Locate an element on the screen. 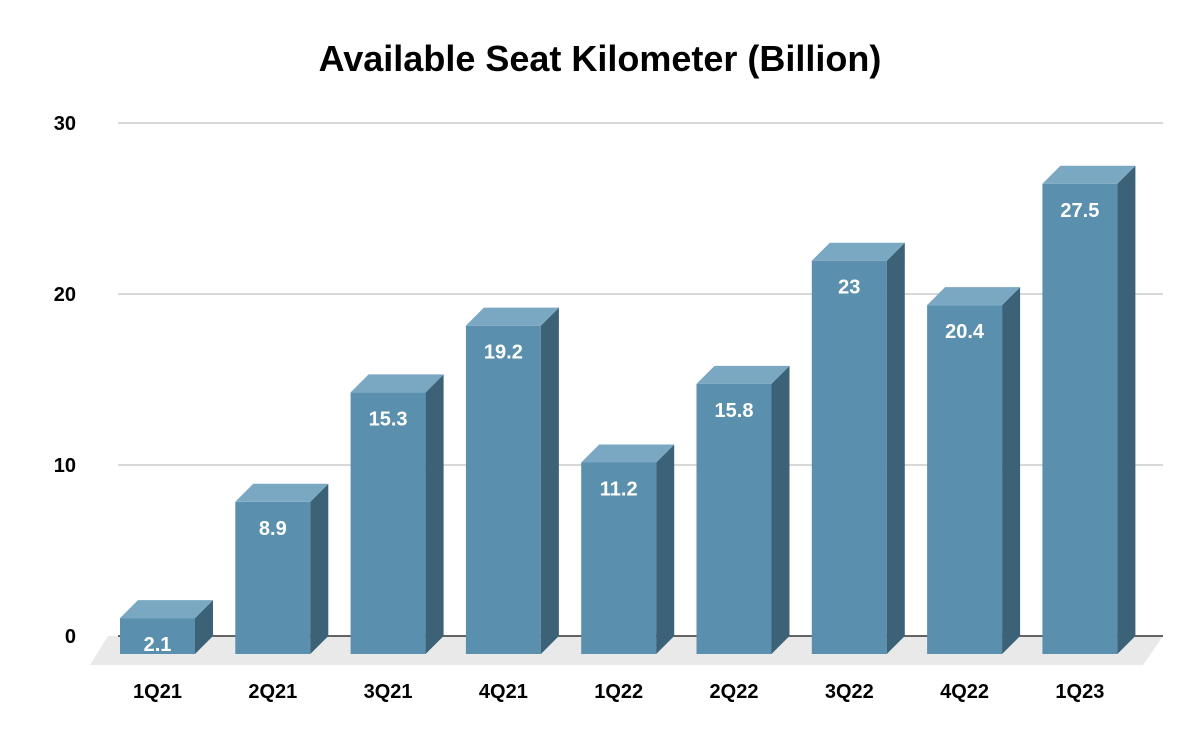 Image resolution: width=1200 pixels, height=742 pixels. bar-1Q21: 2.1 is located at coordinates (166, 628).